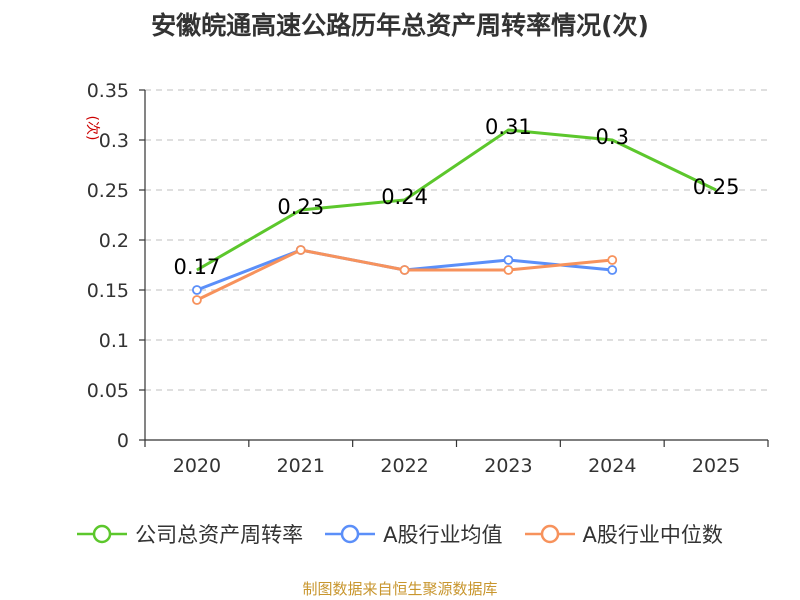 The width and height of the screenshot is (800, 600). I want to click on legend-swatch-industry-mean, so click(350, 534).